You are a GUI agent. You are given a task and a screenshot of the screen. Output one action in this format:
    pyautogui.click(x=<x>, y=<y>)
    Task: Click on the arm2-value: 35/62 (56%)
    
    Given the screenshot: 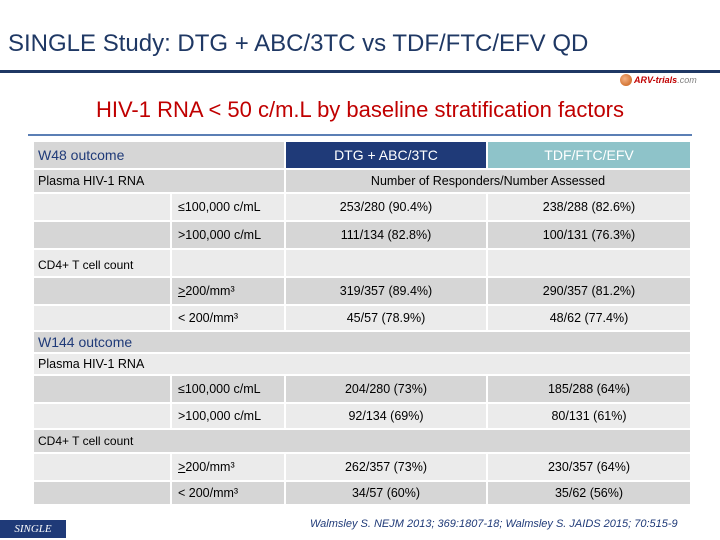 What is the action you would take?
    pyautogui.click(x=589, y=493)
    